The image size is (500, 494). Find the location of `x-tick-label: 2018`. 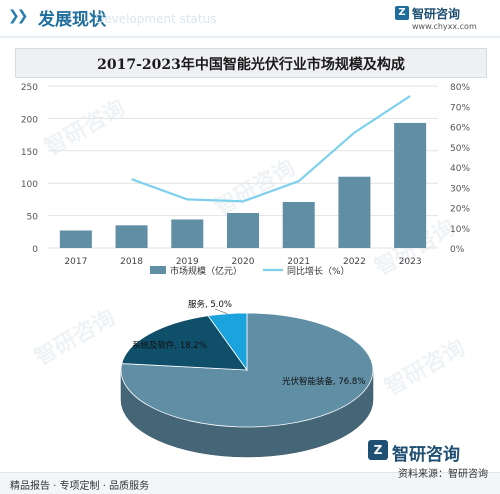

x-tick-label: 2018 is located at coordinates (131, 262).